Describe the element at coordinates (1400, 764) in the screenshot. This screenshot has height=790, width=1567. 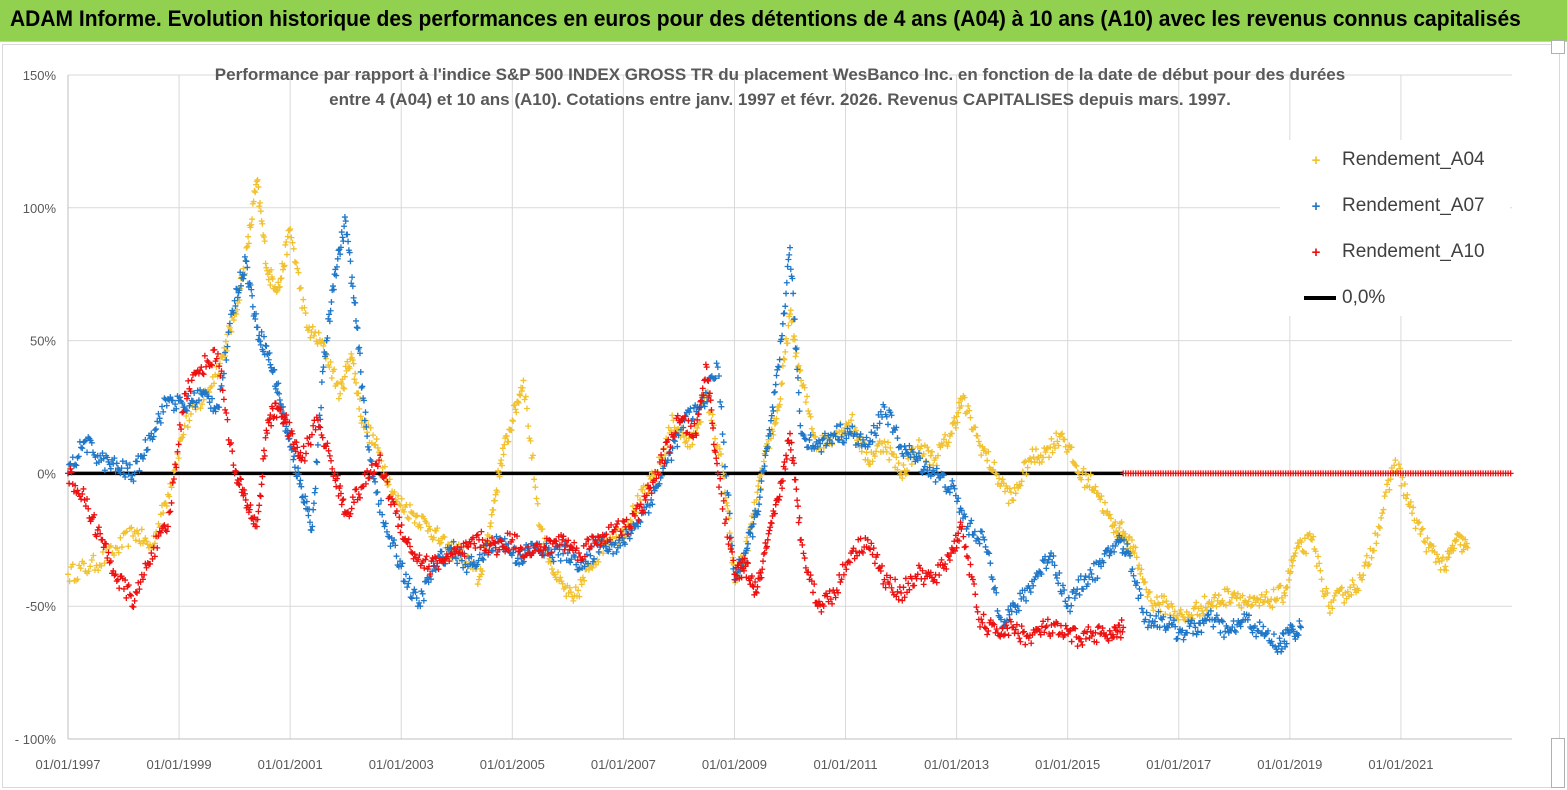
I see `x-tick-label: 01/01/2021` at that location.